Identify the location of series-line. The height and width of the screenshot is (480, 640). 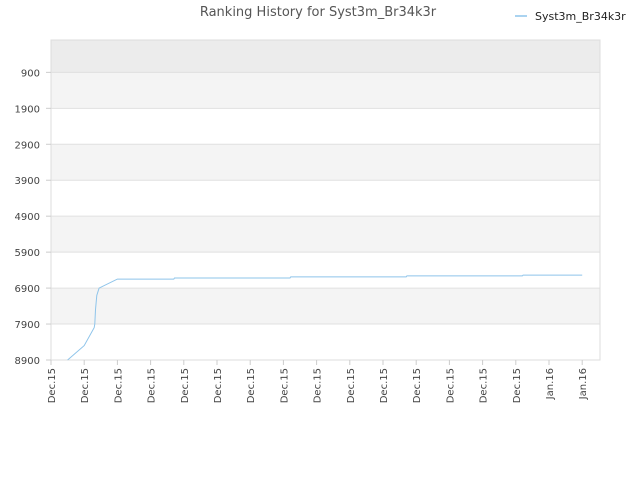
(325, 317).